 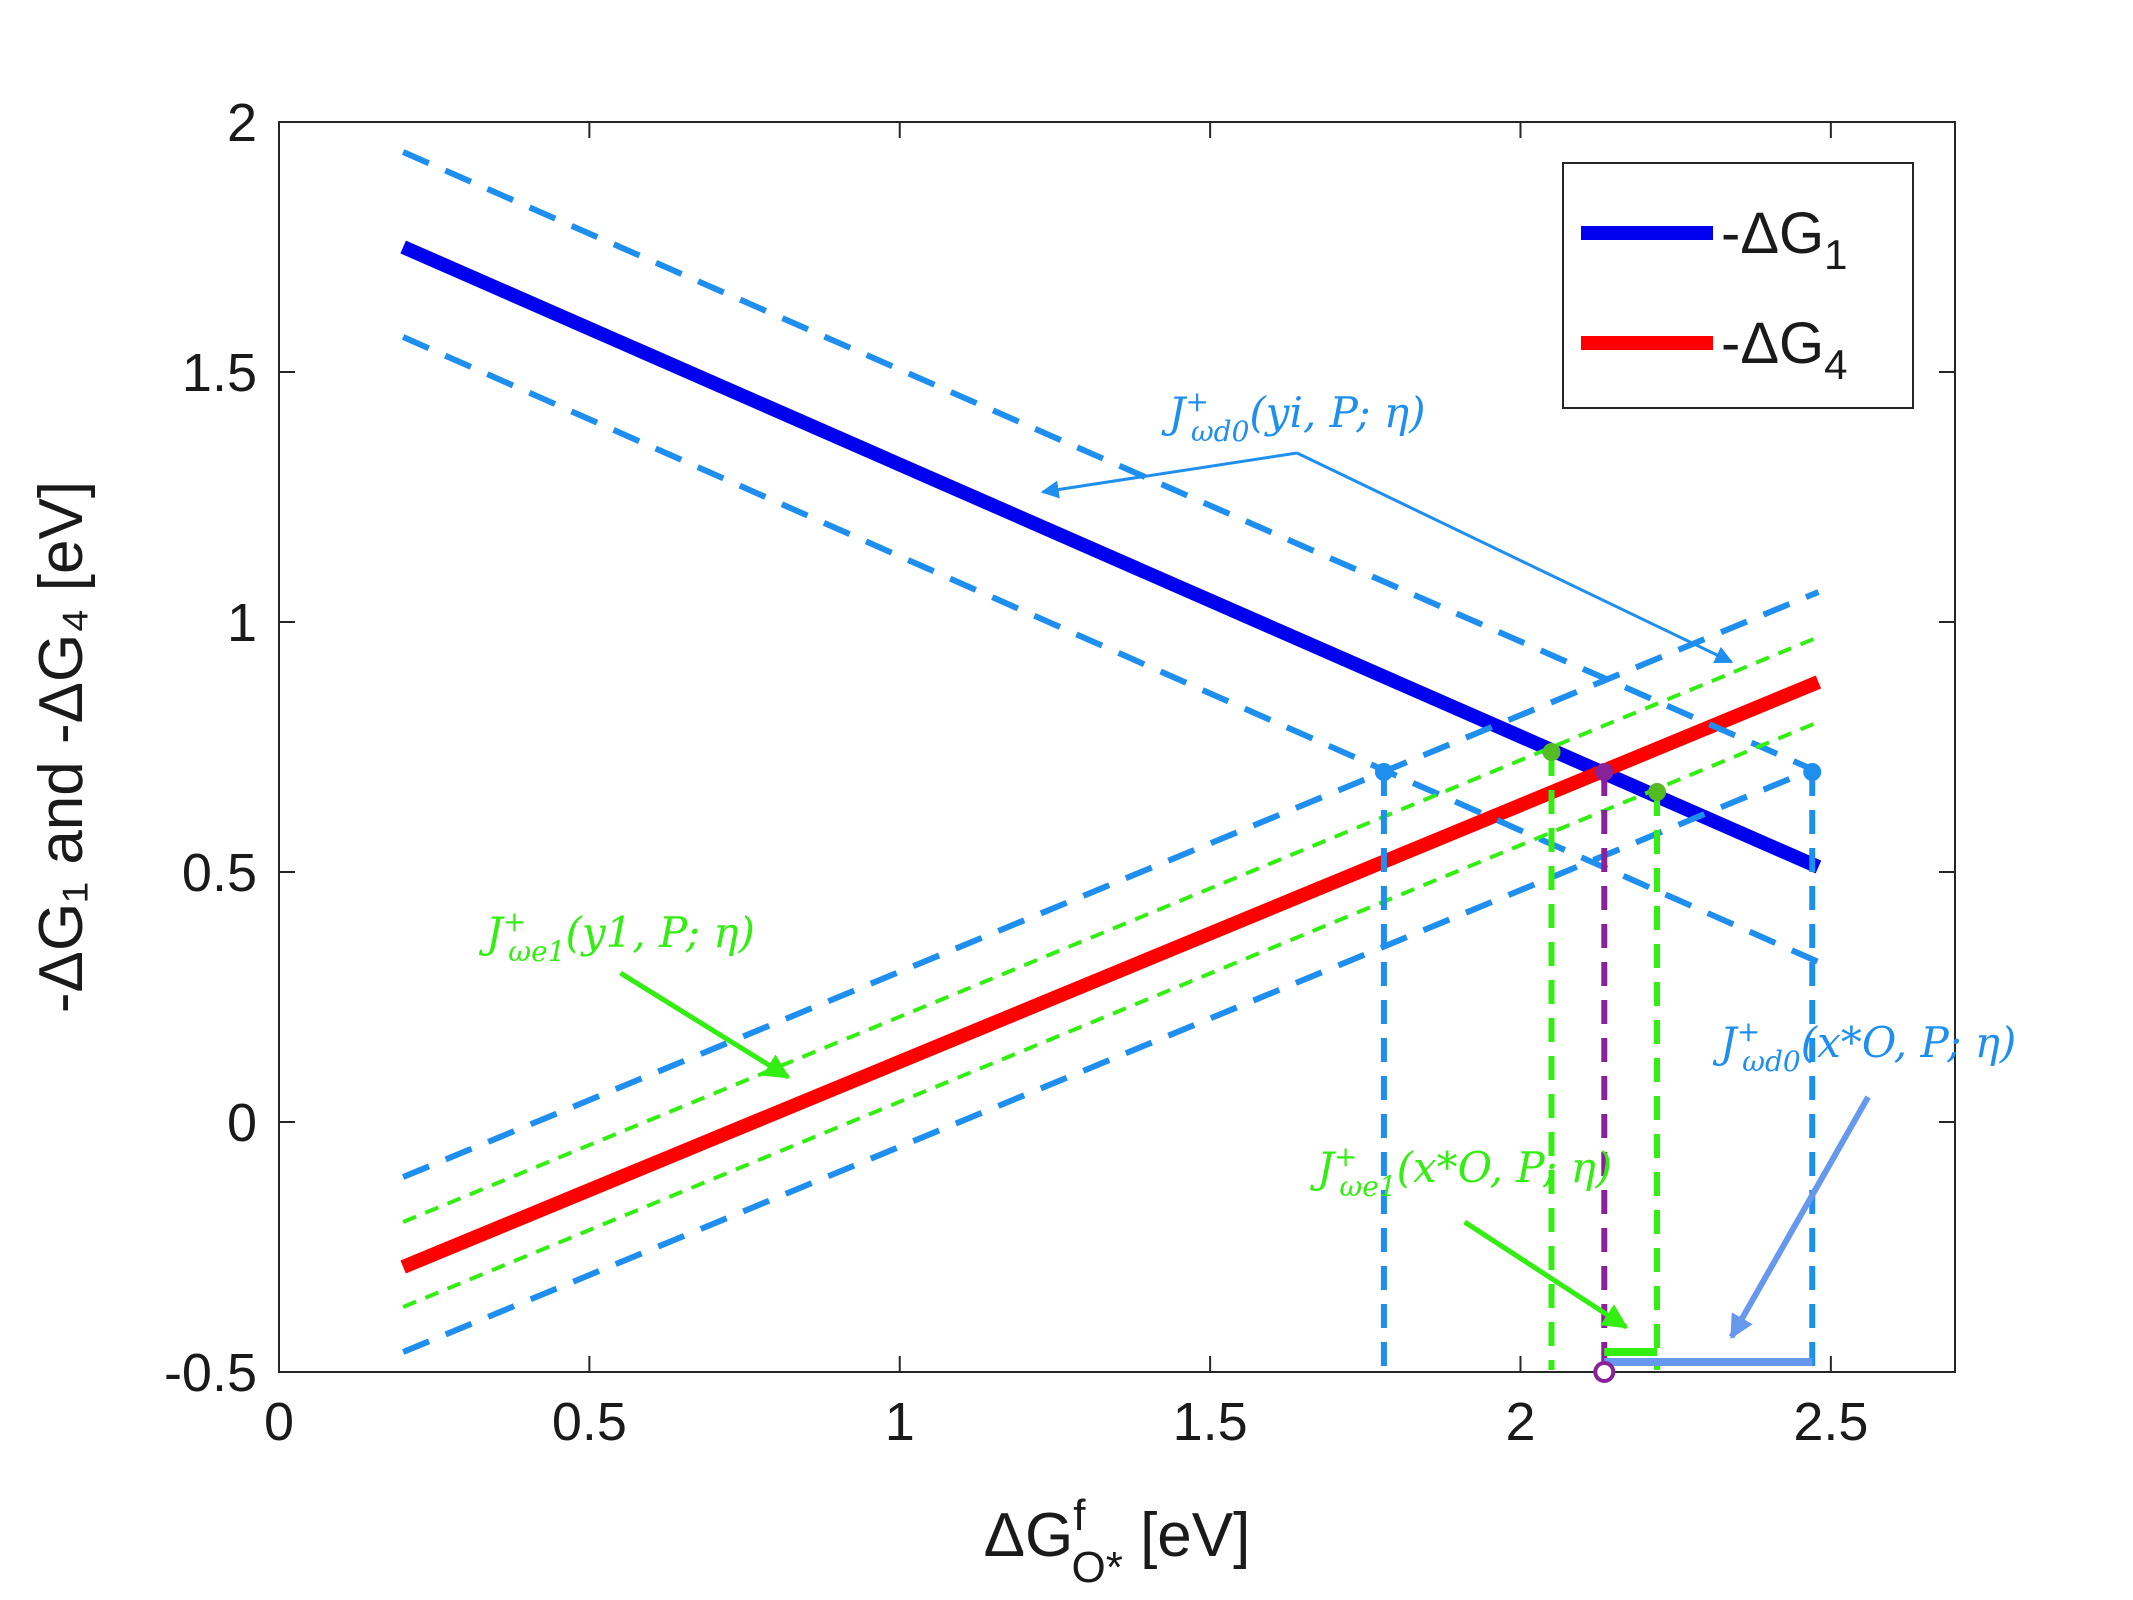 I want to click on annotation-wd0-xo: J+ ωd0(x*O, P; η), so click(x=1864, y=1177).